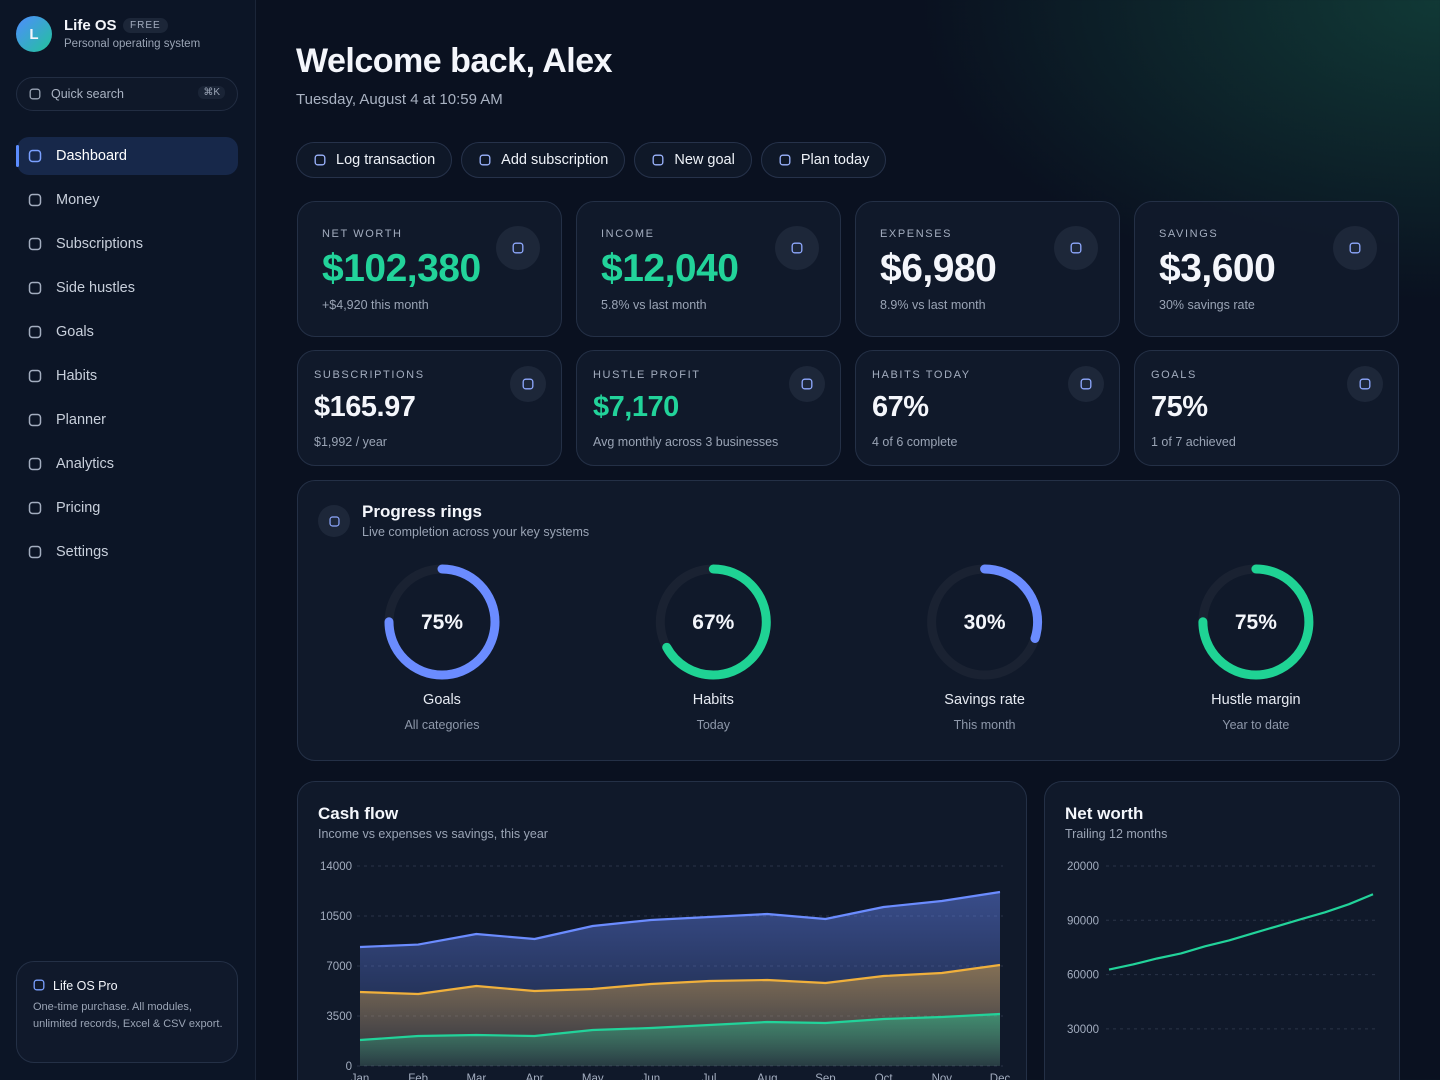  Describe the element at coordinates (418, 1076) in the screenshot. I see `x-tick-label: Feb` at that location.